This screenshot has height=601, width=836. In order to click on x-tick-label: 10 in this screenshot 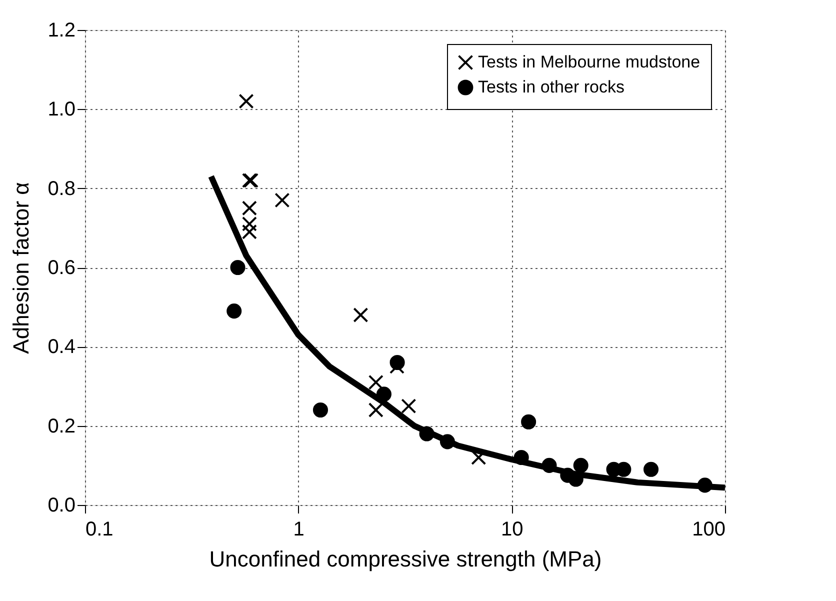, I will do `click(512, 529)`.